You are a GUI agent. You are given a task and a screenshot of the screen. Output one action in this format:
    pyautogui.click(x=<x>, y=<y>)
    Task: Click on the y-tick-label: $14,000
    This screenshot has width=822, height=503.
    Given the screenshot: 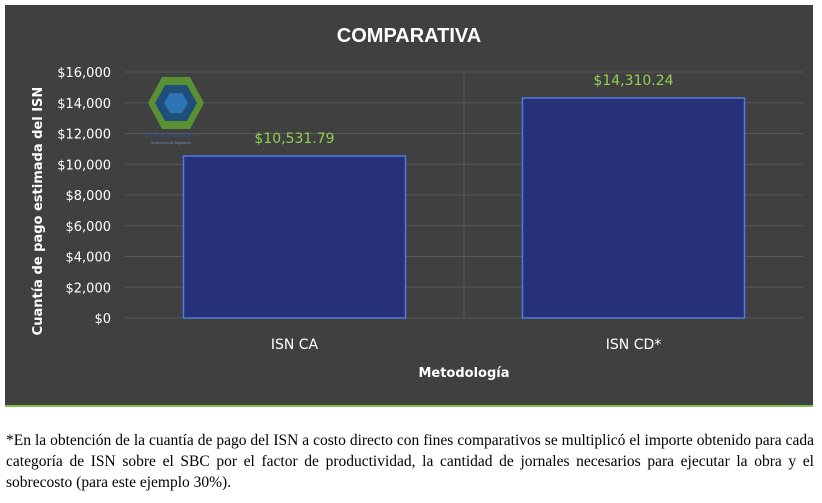 What is the action you would take?
    pyautogui.click(x=84, y=104)
    